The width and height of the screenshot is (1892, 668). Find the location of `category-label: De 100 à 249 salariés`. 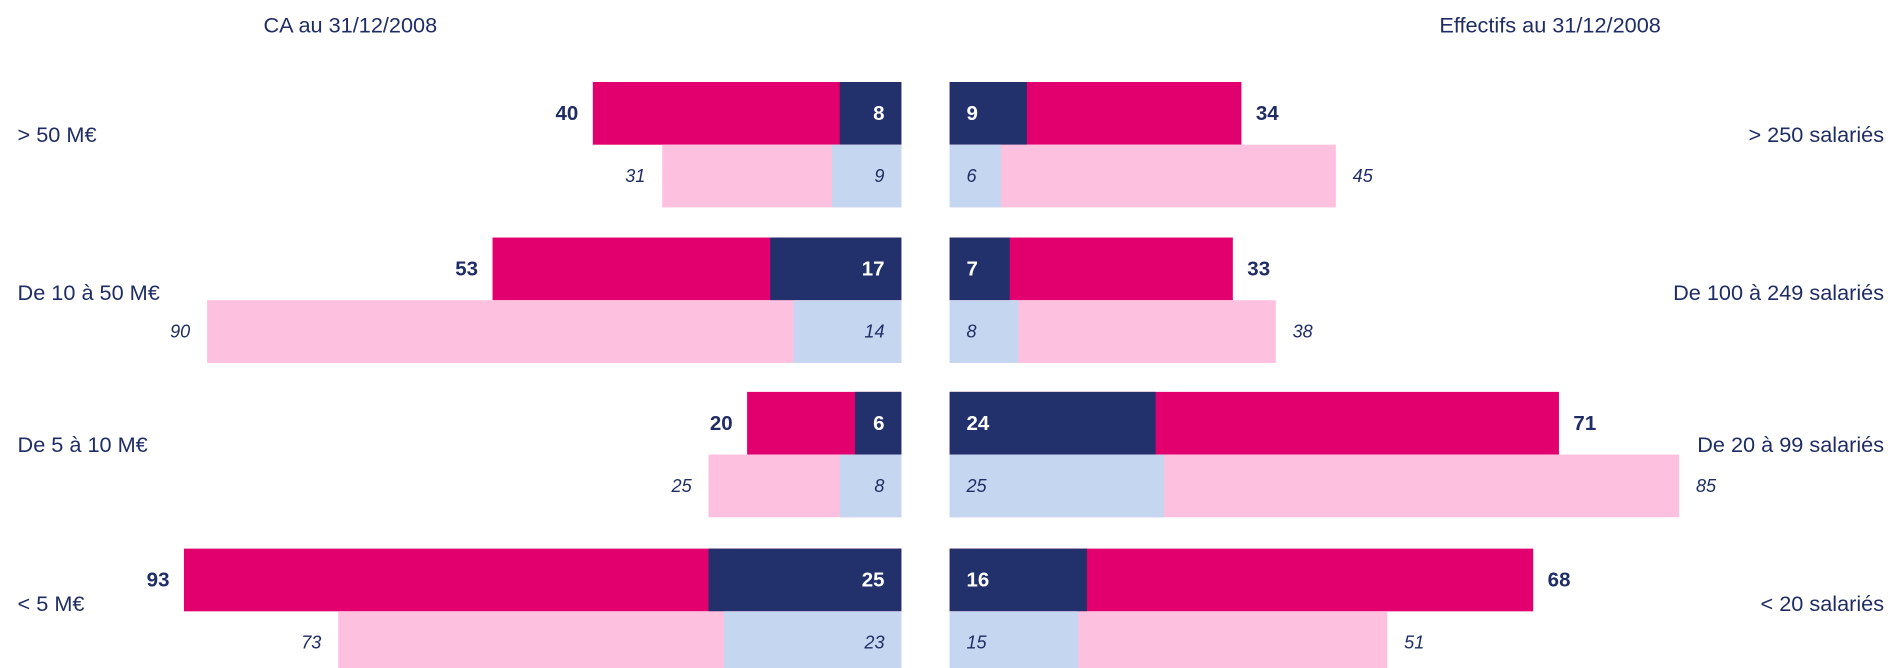

category-label: De 100 à 249 salariés is located at coordinates (1778, 292).